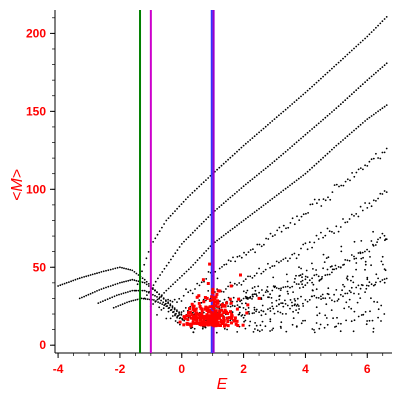  Describe the element at coordinates (243, 369) in the screenshot. I see `x-tick-label: 2` at that location.